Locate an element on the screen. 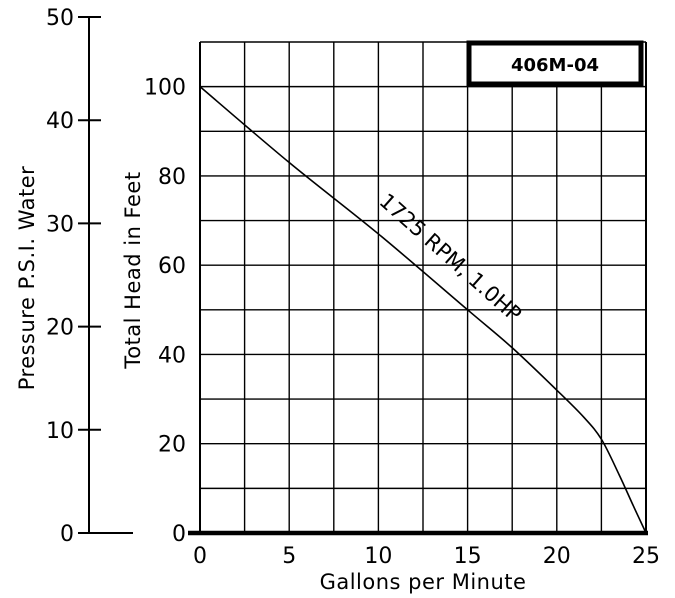 The width and height of the screenshot is (675, 598). model-label: 406M-04 is located at coordinates (555, 65).